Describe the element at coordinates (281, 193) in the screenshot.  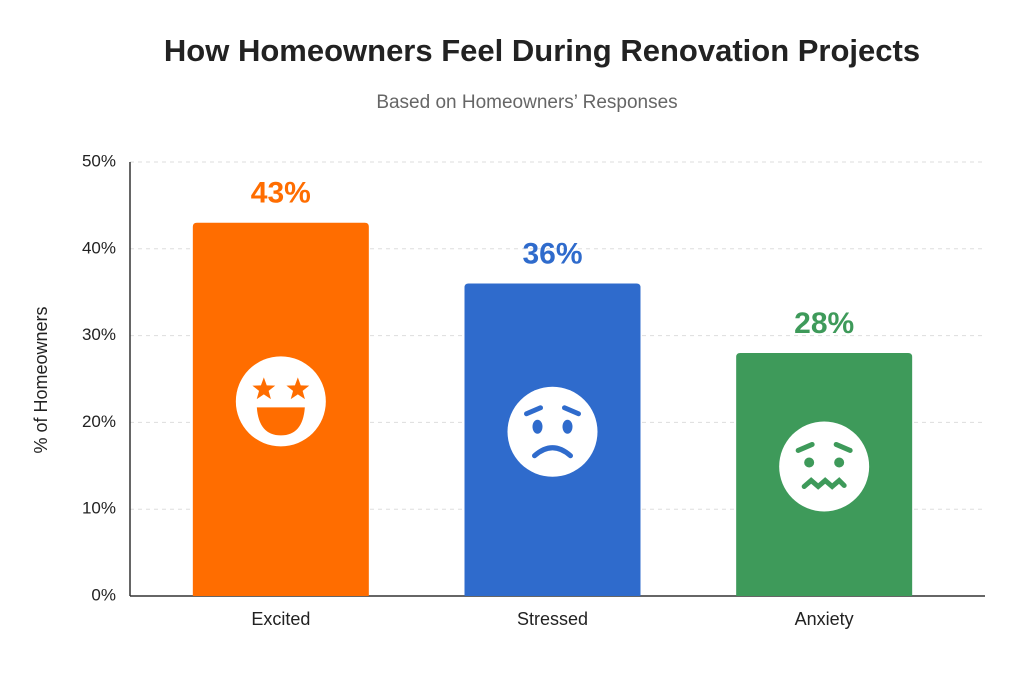
I see `value-label: 43%` at that location.